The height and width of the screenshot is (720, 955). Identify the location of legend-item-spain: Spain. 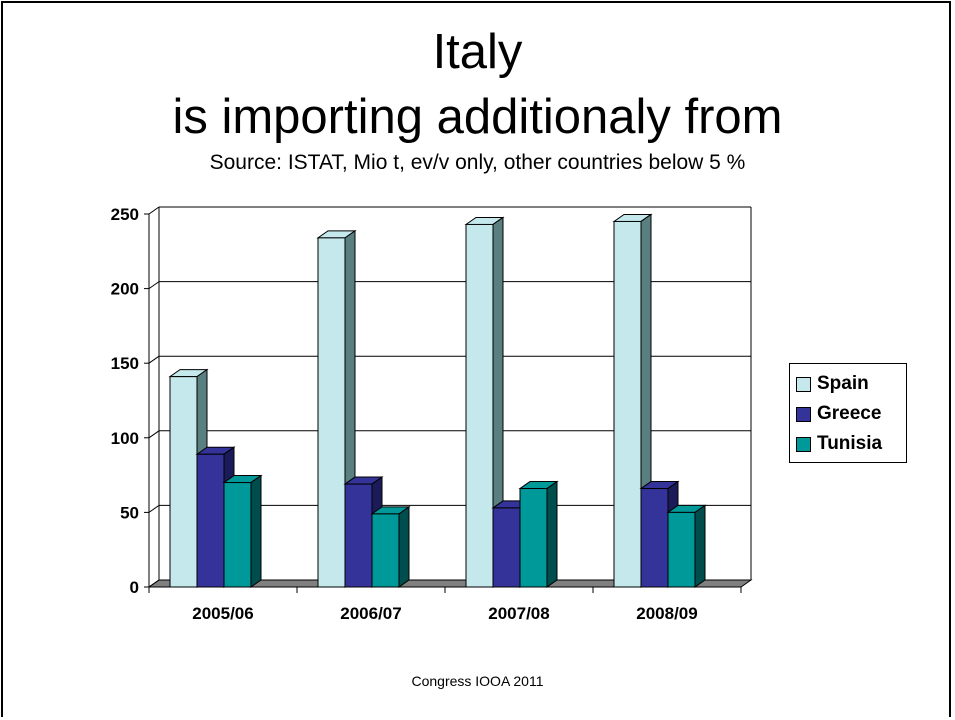
(848, 384).